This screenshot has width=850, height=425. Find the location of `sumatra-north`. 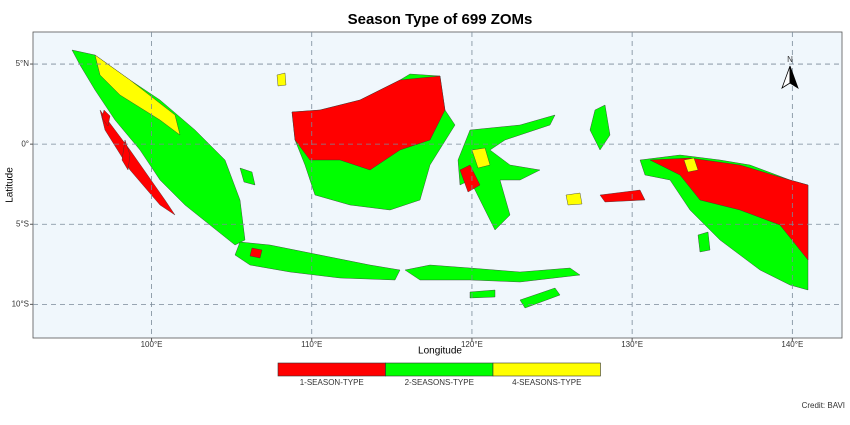

sumatra-north is located at coordinates (137, 95).